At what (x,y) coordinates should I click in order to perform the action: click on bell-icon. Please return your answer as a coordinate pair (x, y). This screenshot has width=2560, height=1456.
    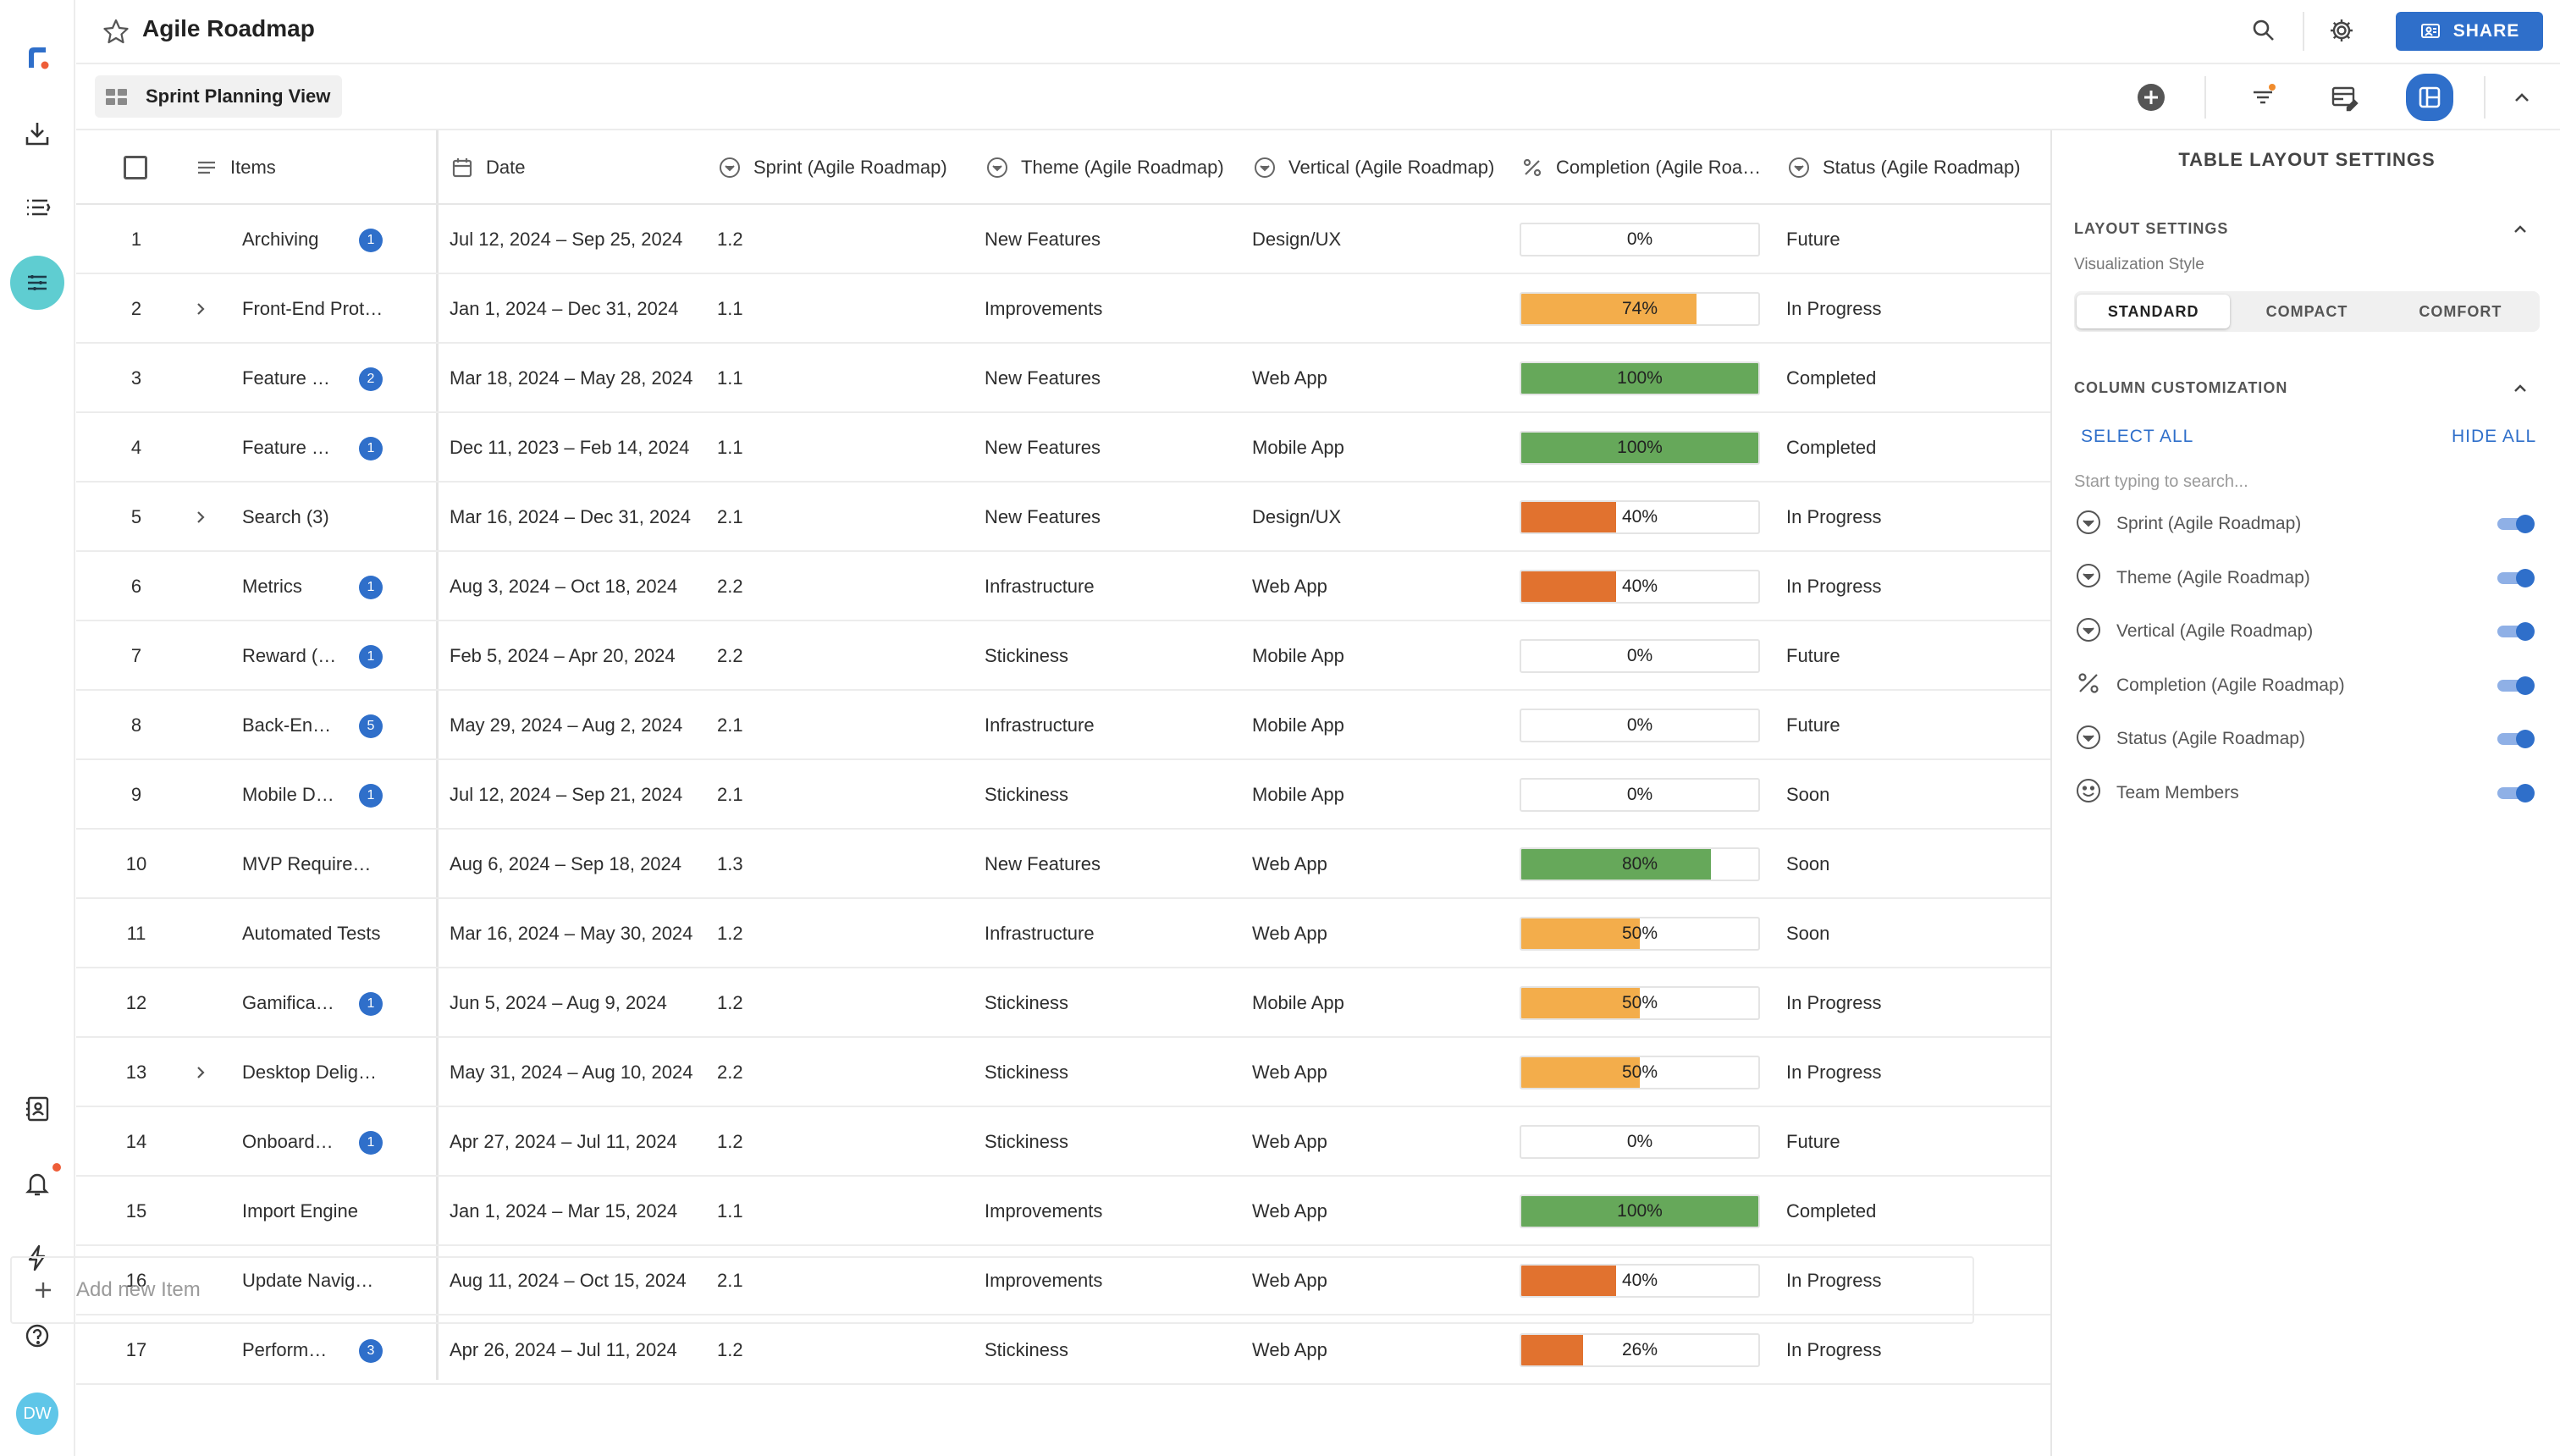
    Looking at the image, I should click on (37, 1183).